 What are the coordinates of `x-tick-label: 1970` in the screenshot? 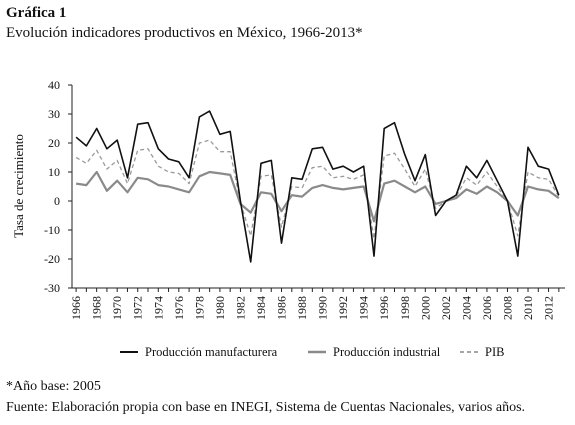 It's located at (117, 308).